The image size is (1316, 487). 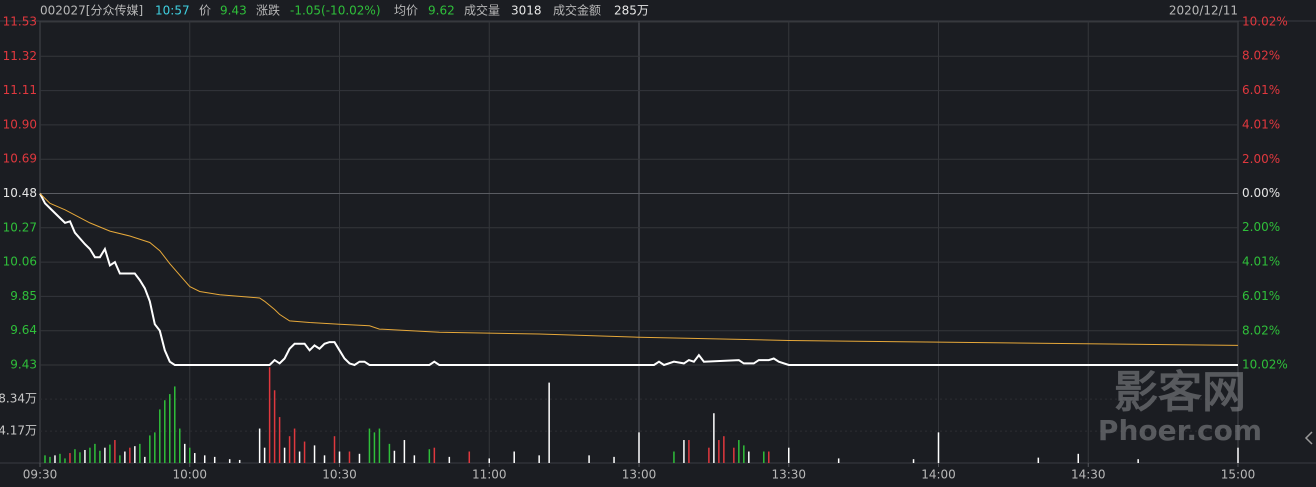 I want to click on volume-label: 成交量, so click(x=482, y=10).